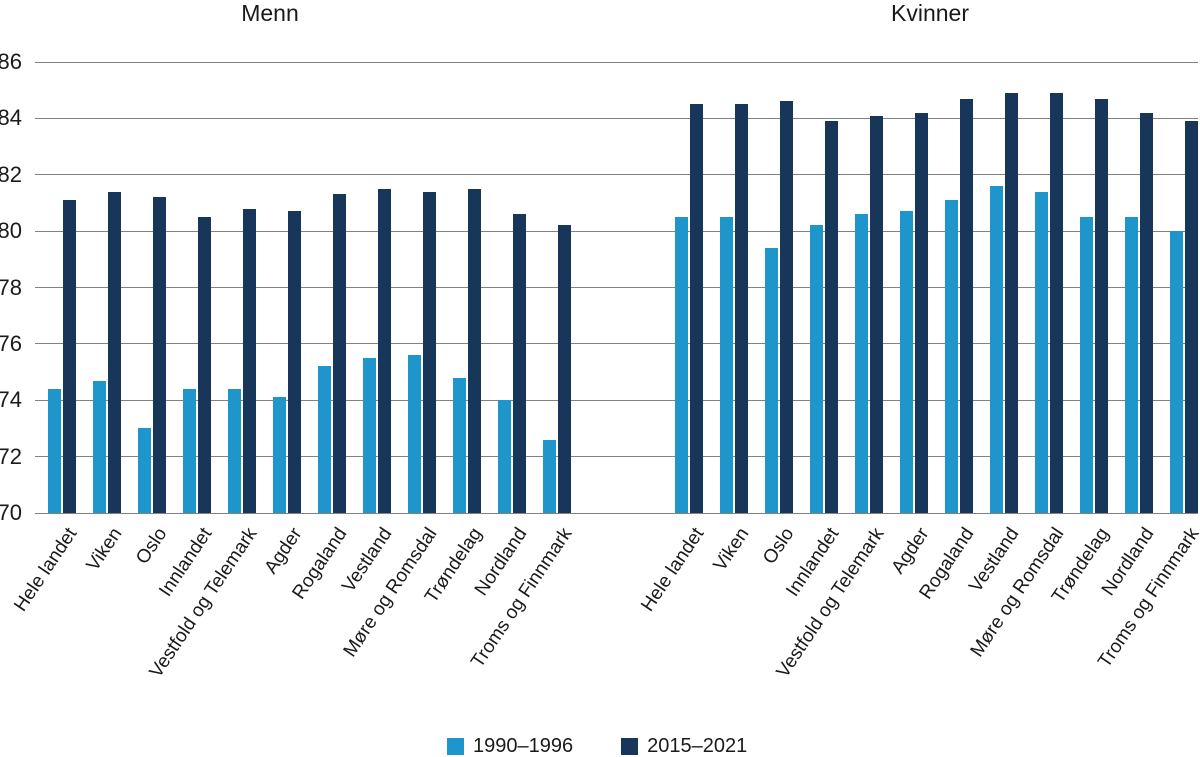 The height and width of the screenshot is (757, 1200). I want to click on bar-menn-1990–1996-Møre og Romsdal, so click(414, 434).